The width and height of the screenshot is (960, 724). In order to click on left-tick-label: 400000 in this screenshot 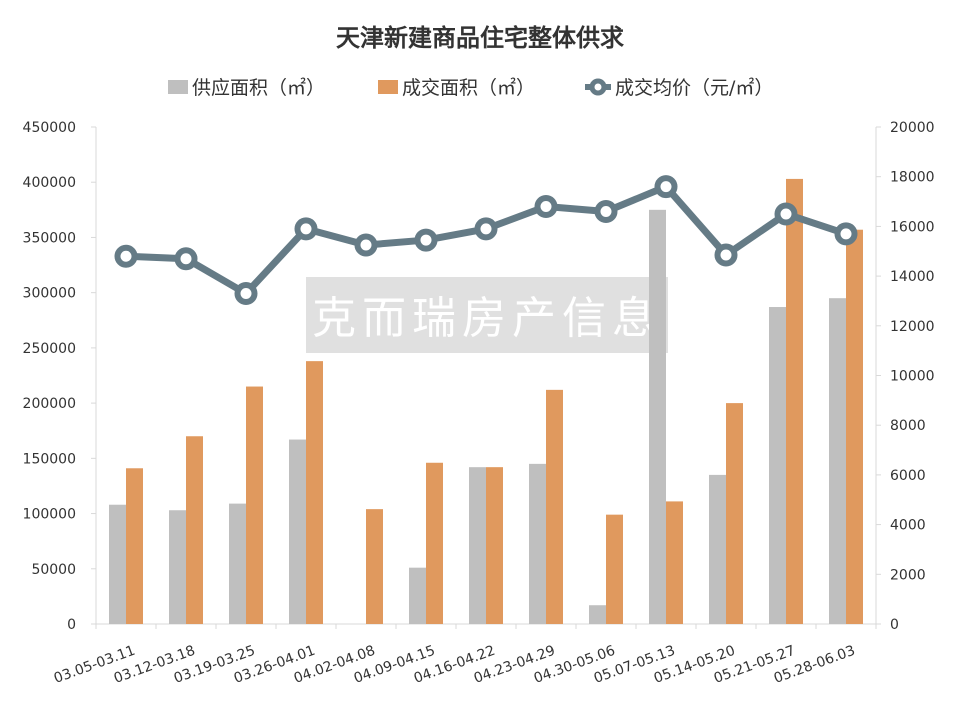, I will do `click(49, 183)`.